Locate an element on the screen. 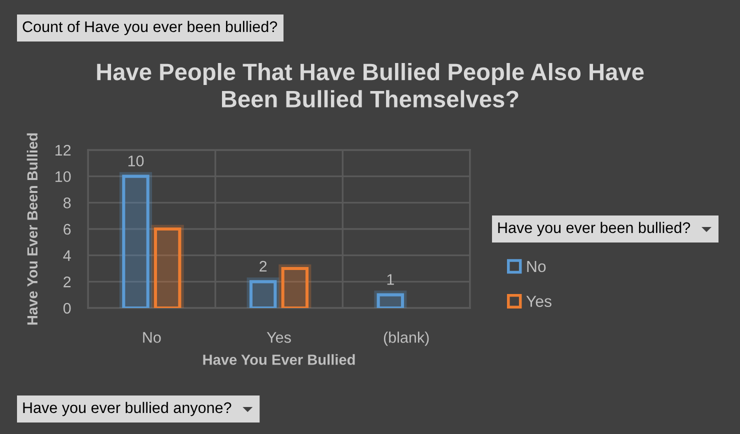 This screenshot has width=740, height=434. y-tick-label: 0 is located at coordinates (67, 308).